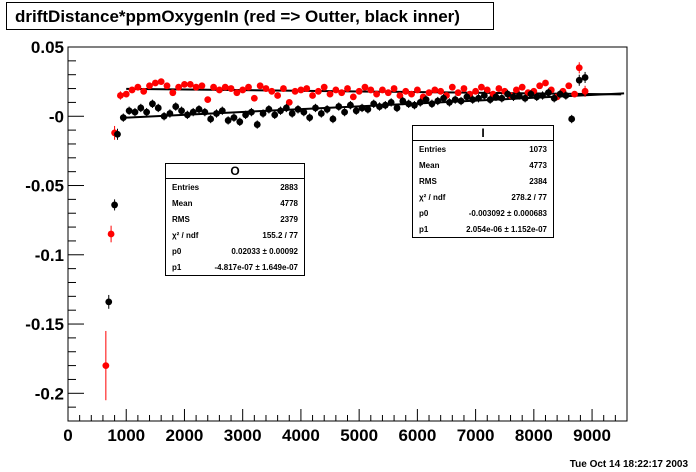  I want to click on stats-row: Entries 1073, so click(483, 149).